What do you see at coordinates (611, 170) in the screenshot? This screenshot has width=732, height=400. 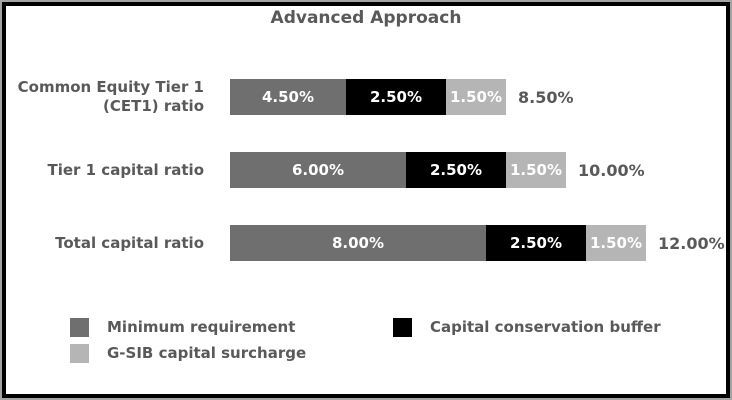 I see `total-label: 10.00%` at bounding box center [611, 170].